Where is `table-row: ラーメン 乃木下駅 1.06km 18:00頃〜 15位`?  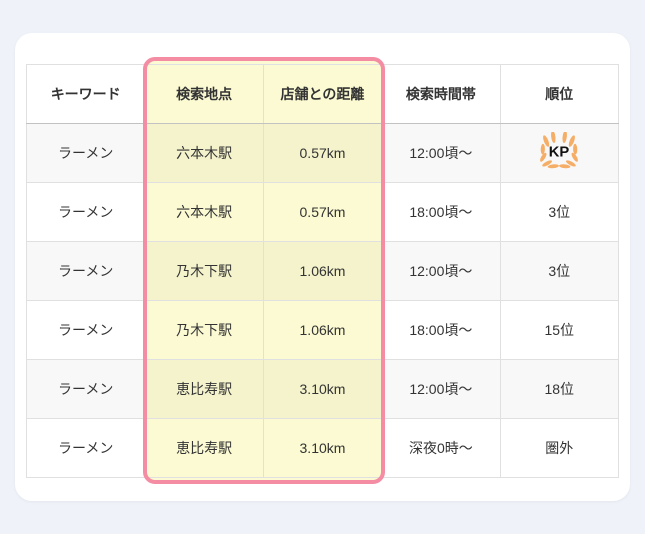 table-row: ラーメン 乃木下駅 1.06km 18:00頃〜 15位 is located at coordinates (322, 330).